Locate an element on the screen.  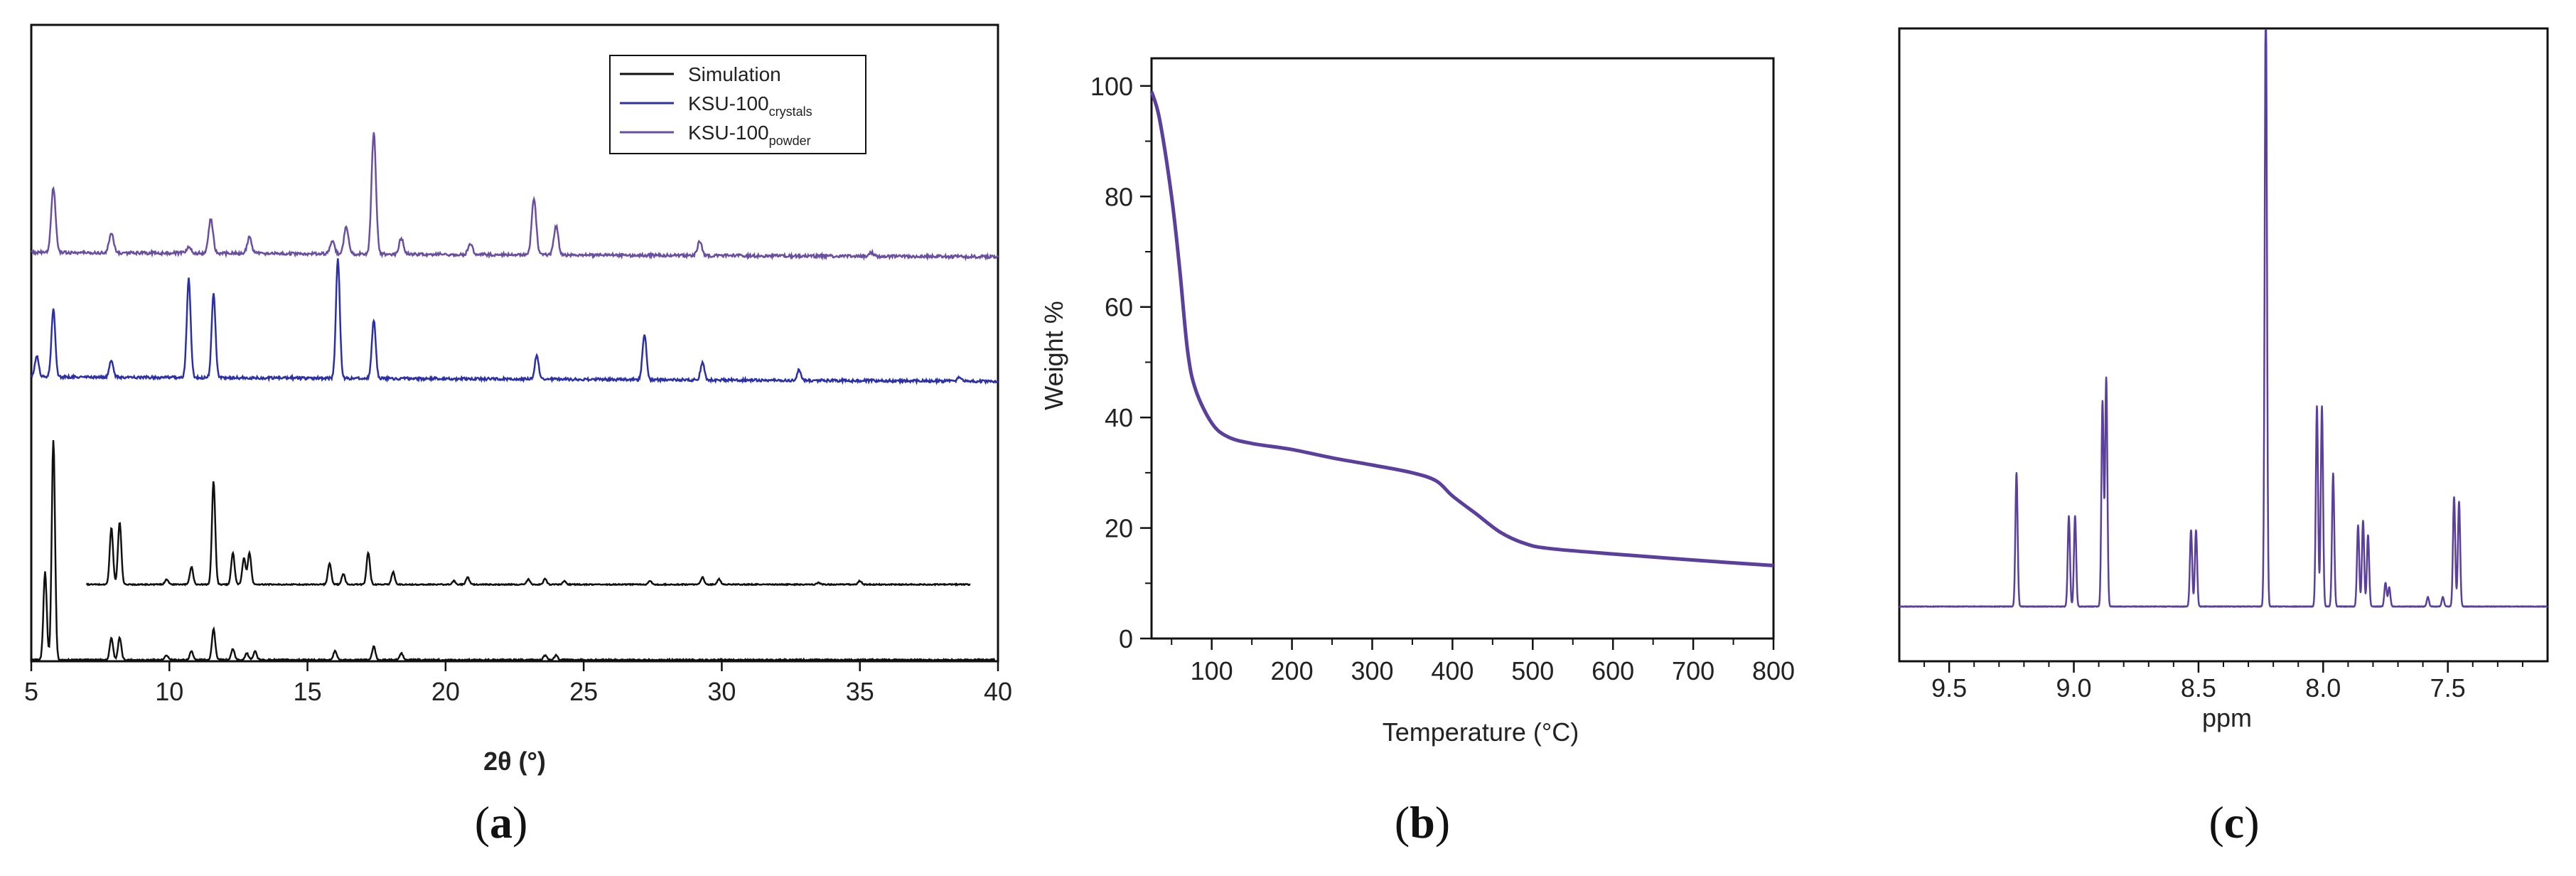
x-tick-label: 40 is located at coordinates (998, 691).